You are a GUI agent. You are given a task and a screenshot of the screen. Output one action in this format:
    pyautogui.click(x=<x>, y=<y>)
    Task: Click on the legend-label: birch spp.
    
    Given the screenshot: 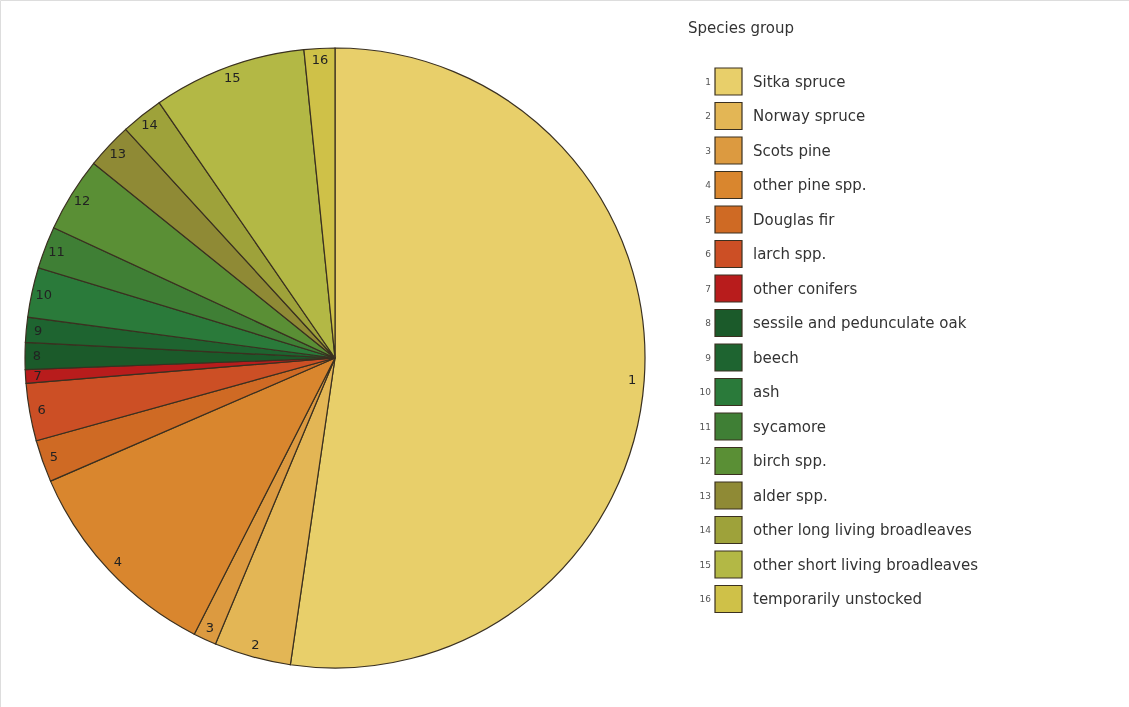 What is the action you would take?
    pyautogui.click(x=790, y=461)
    